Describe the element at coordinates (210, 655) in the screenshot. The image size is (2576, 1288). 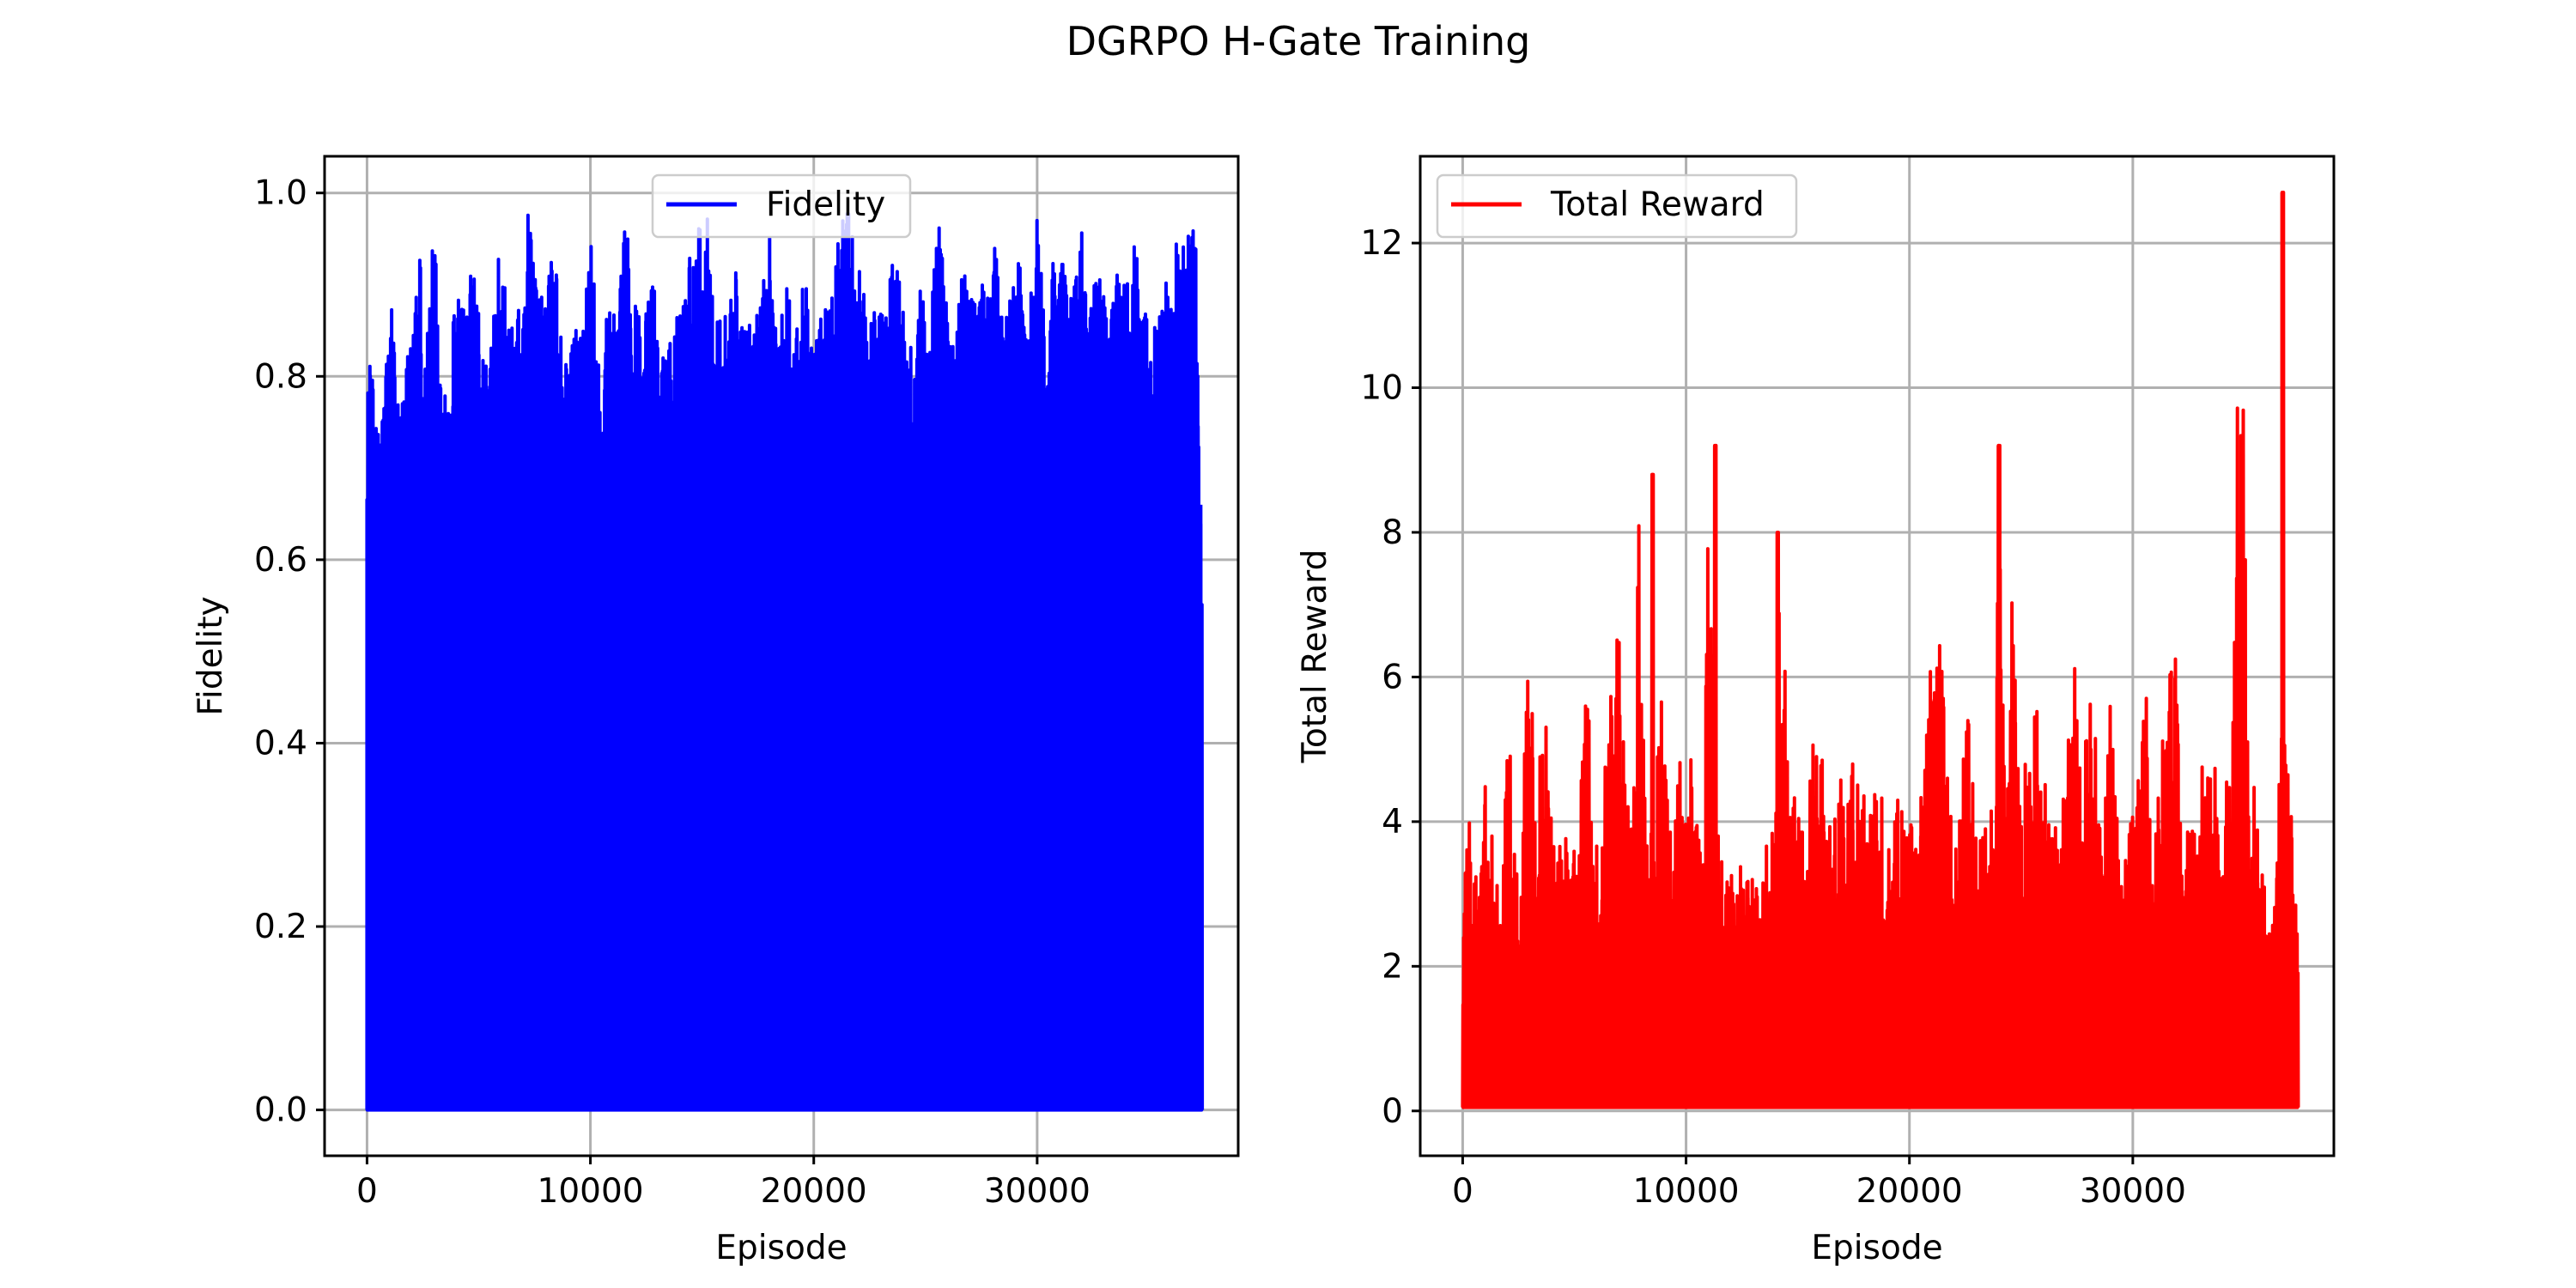
I see `fidelity-y-axis-label: Fidelity` at that location.